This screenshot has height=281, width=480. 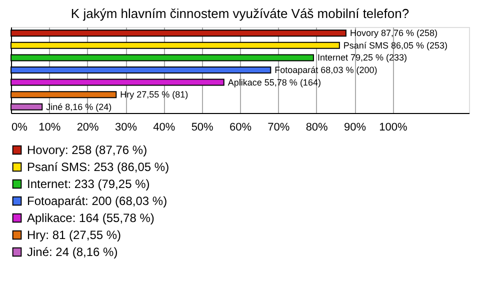 I want to click on data-label: Aplikace 55,78 % (164), so click(x=274, y=82).